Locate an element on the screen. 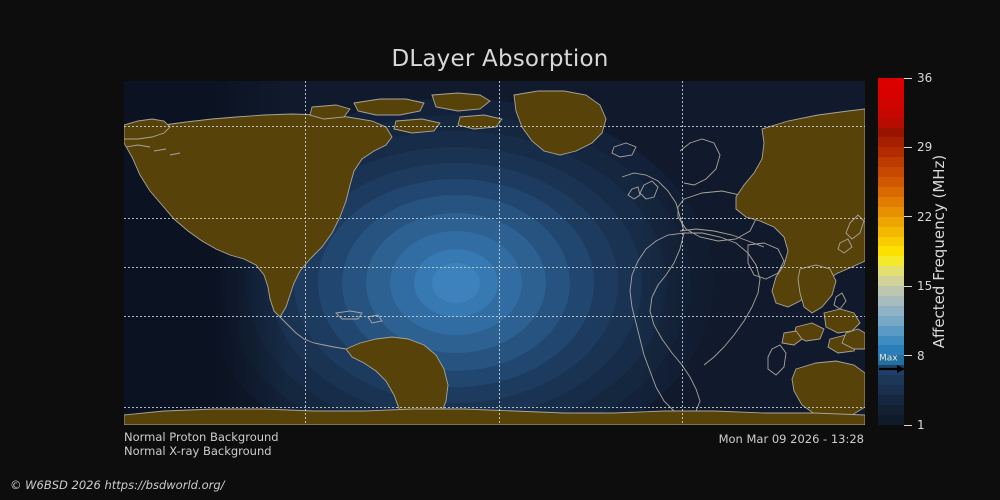 Image resolution: width=1000 pixels, height=500 pixels. colorbar-ticks: 1 8 15 22 29 36 is located at coordinates (944, 251).